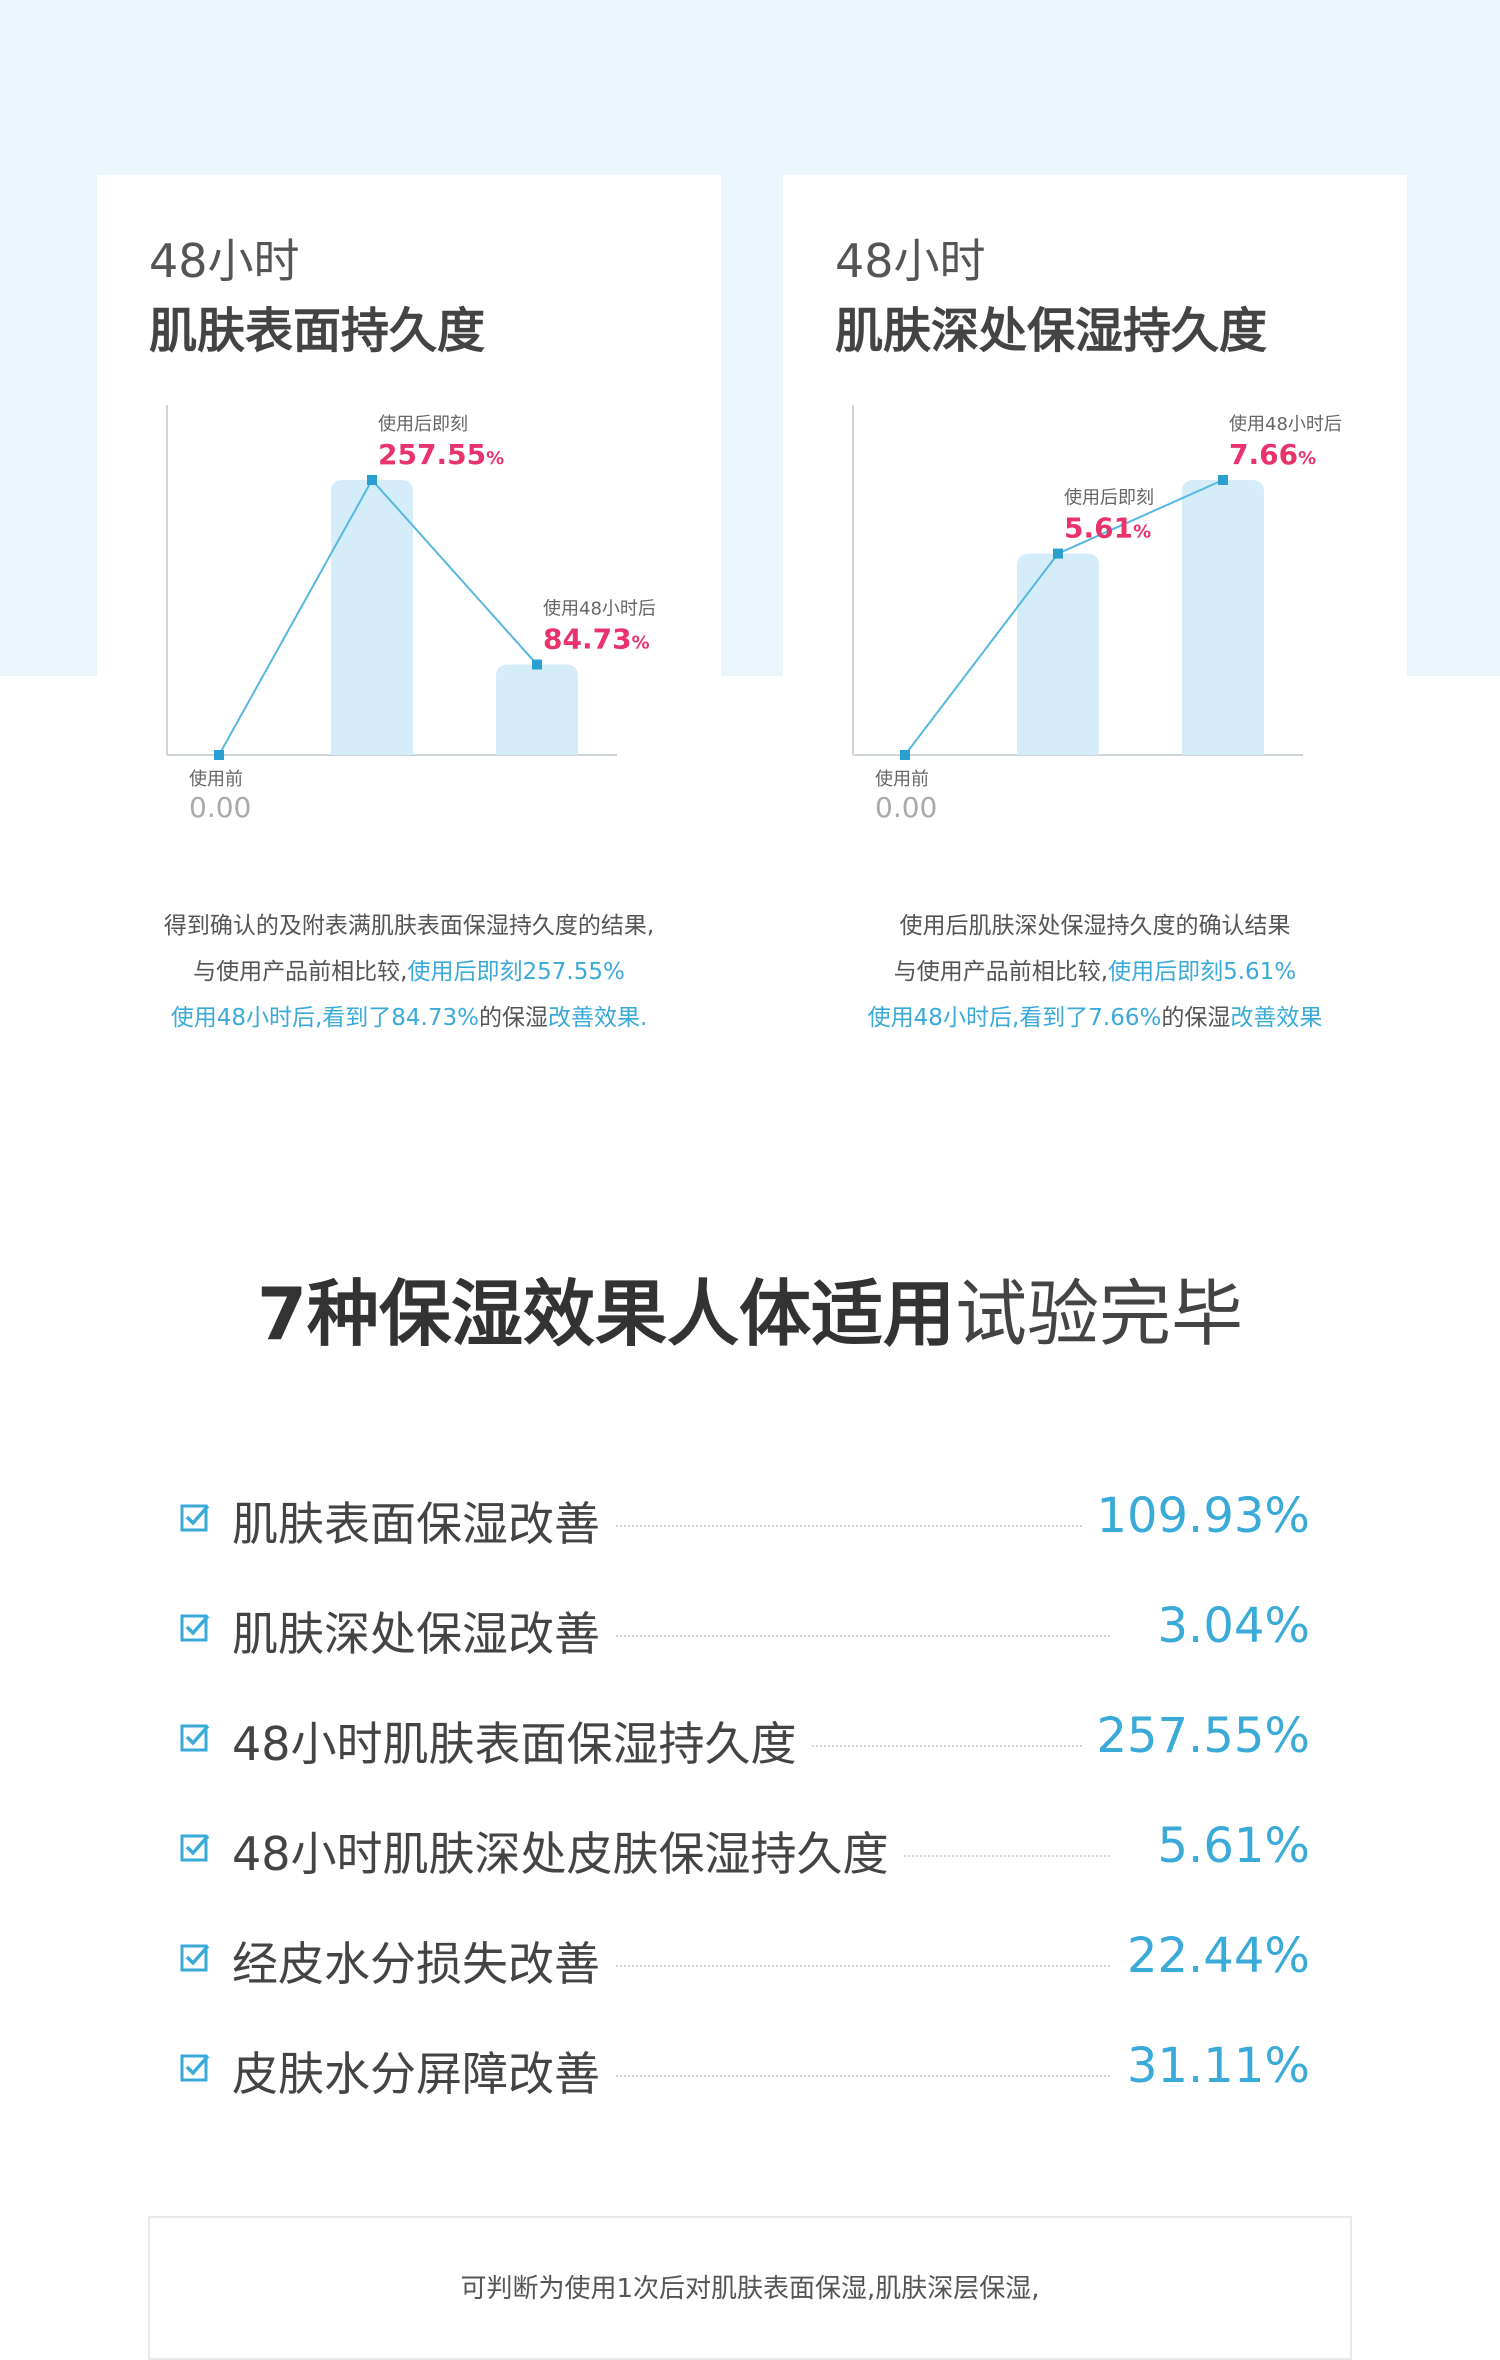 The image size is (1500, 2360). I want to click on note-text: 可判断为使用1次后对肌肤表面保湿,肌肤深层保湿,, so click(750, 2289).